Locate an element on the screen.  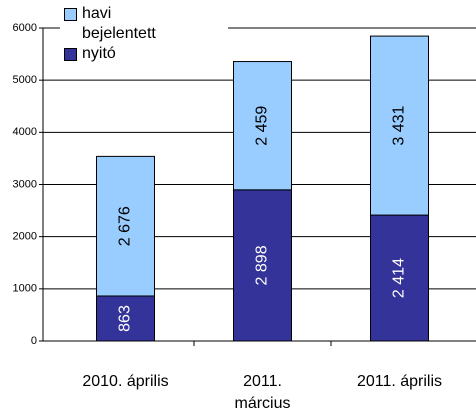
y-tick-label: 1000 is located at coordinates (25, 289).